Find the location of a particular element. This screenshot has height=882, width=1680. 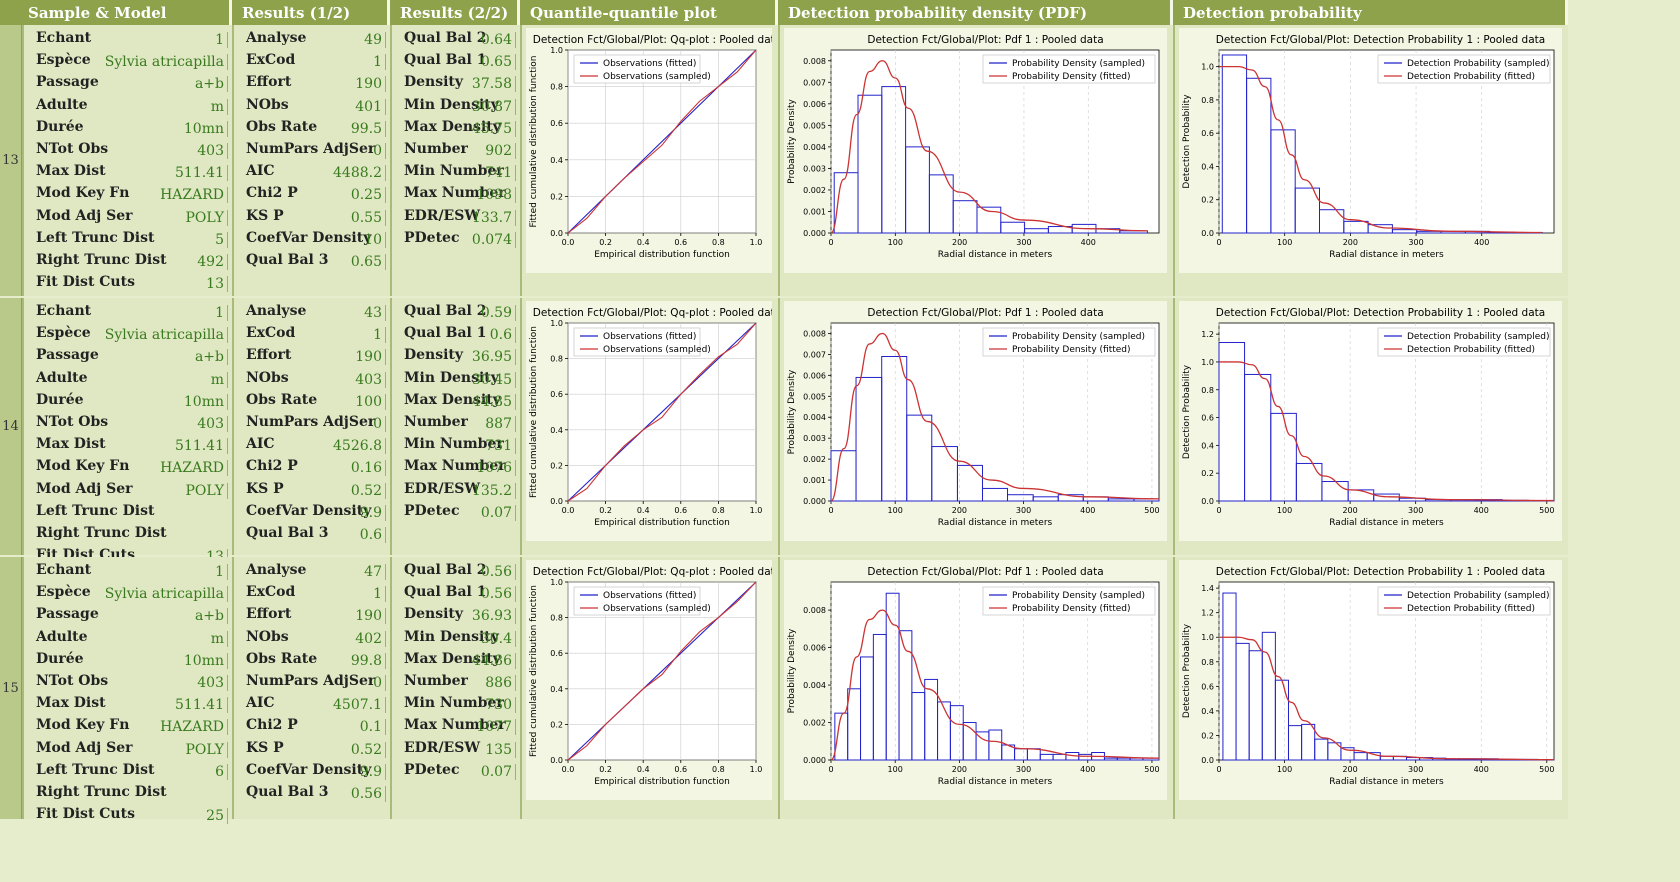

field-value: 9.9 is located at coordinates (373, 512).